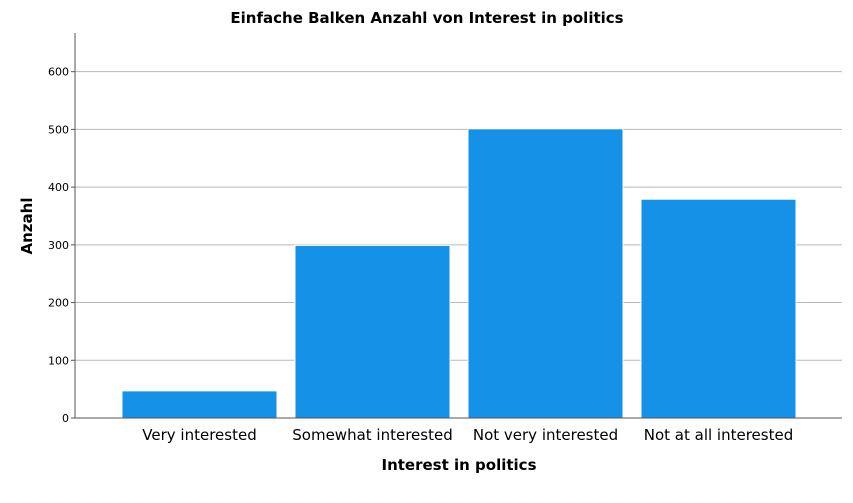 The image size is (853, 503). Describe the element at coordinates (372, 435) in the screenshot. I see `x-tick-label: Somewhat interested` at that location.